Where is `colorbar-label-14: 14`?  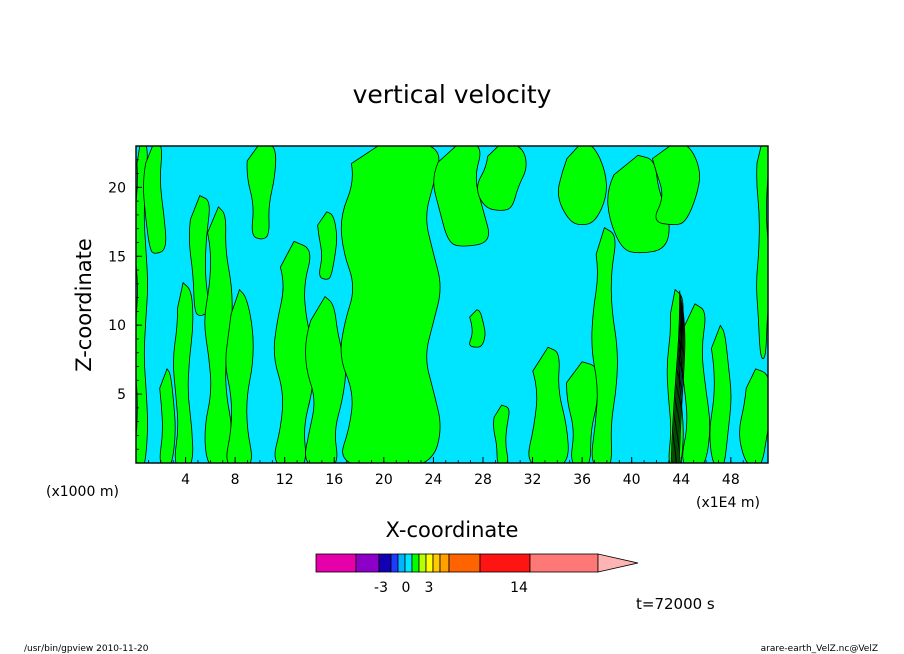
colorbar-label-14: 14 is located at coordinates (519, 588).